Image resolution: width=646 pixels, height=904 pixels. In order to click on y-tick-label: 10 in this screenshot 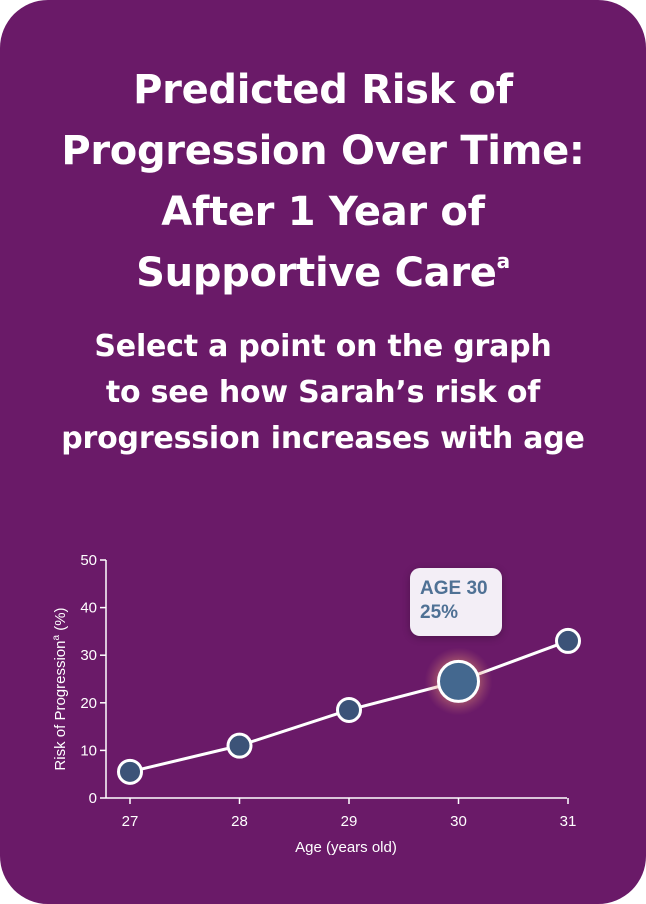, I will do `click(88, 750)`.